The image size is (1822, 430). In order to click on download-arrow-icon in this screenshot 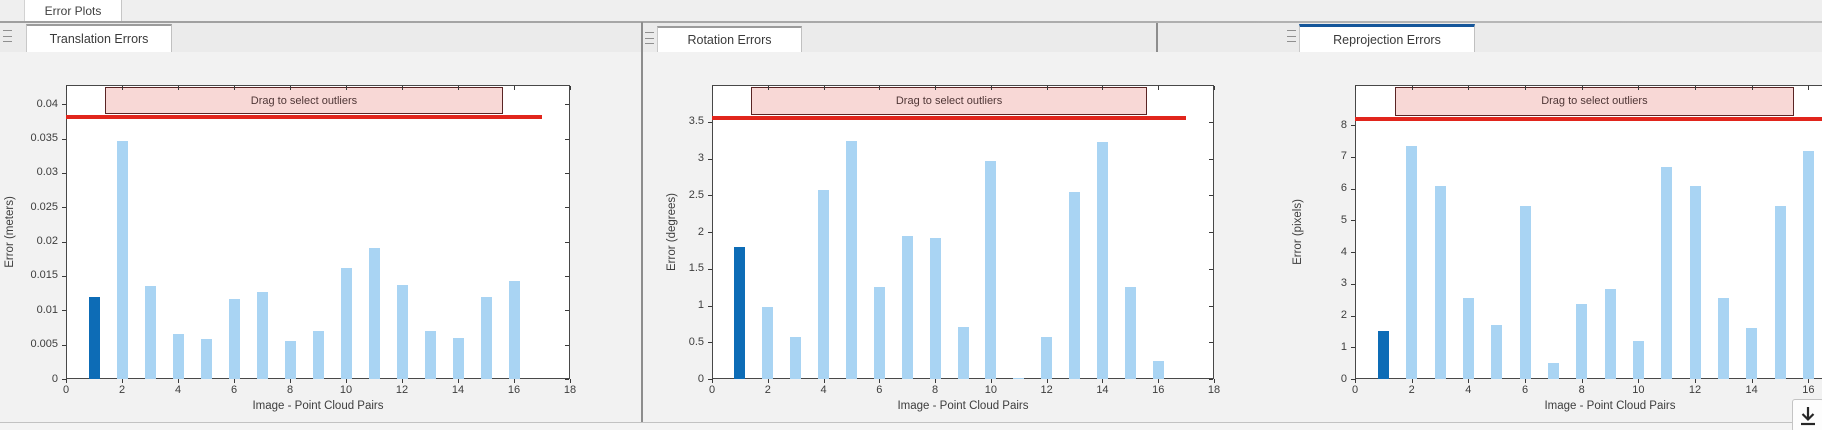, I will do `click(1808, 415)`.